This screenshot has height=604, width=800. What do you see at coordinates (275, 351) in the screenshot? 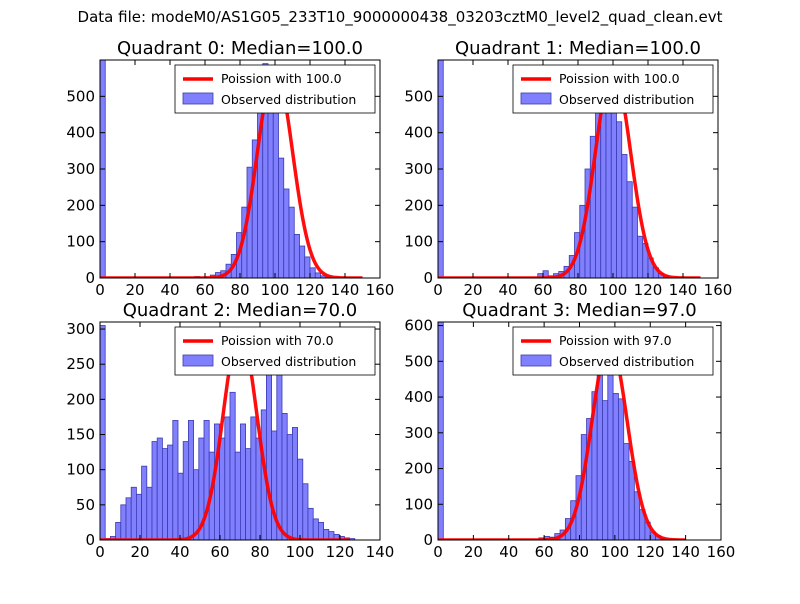
I see `legend: Poission with 70.0 Observed distribution` at bounding box center [275, 351].